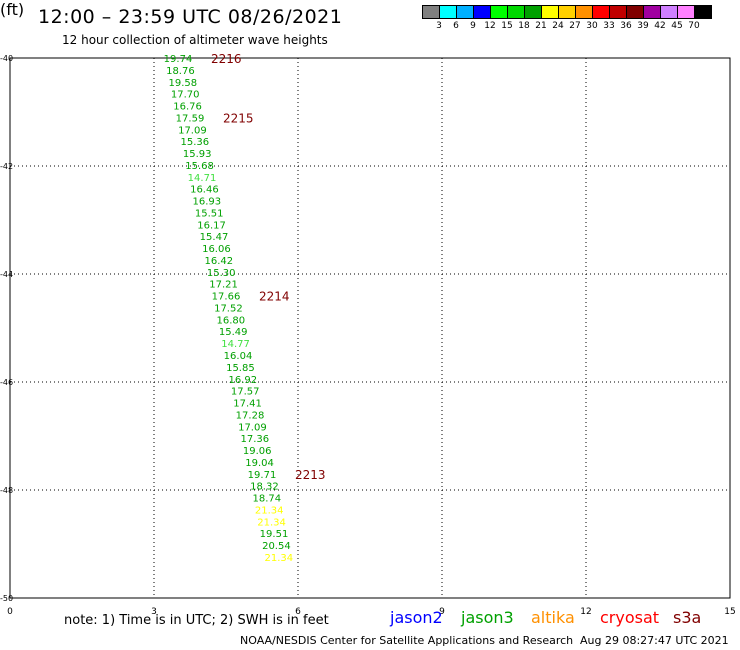 The height and width of the screenshot is (650, 740). Describe the element at coordinates (190, 118) in the screenshot. I see `wave-height-point: 17.59` at that location.